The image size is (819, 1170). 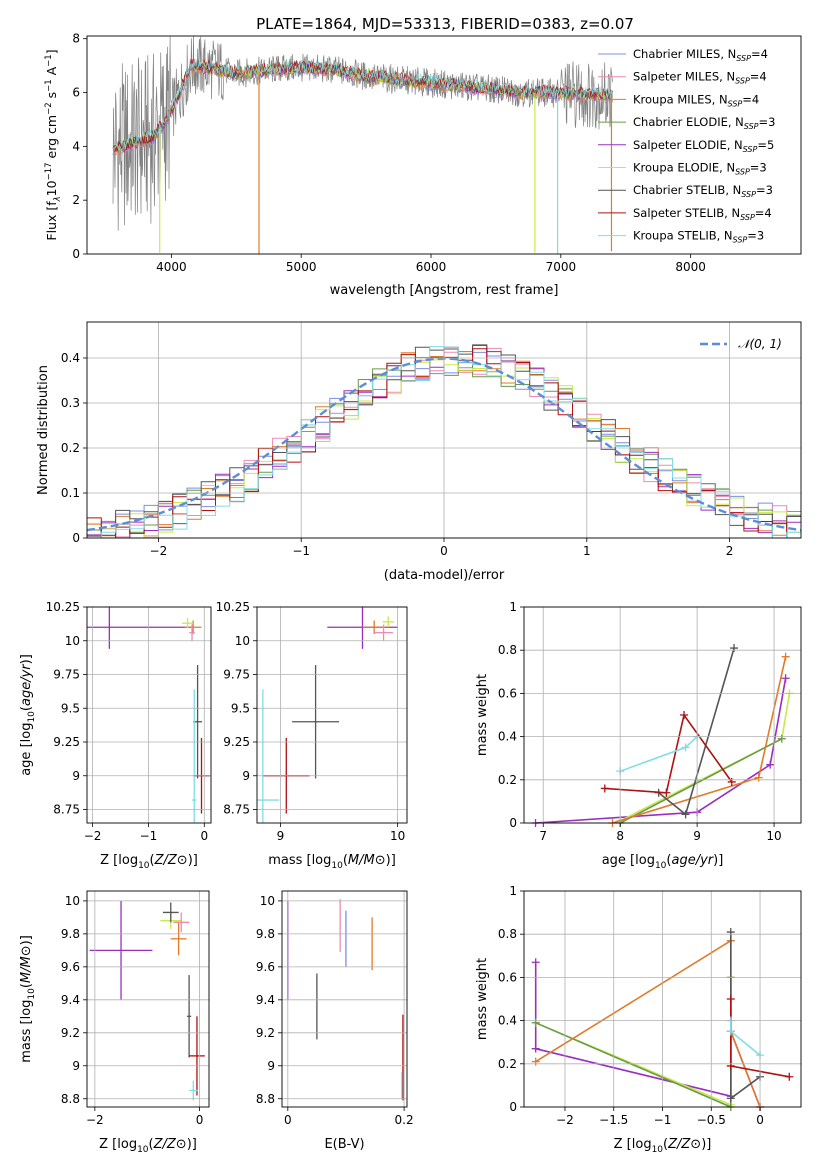 I want to click on mass-vs-Z-frame, so click(x=148, y=999).